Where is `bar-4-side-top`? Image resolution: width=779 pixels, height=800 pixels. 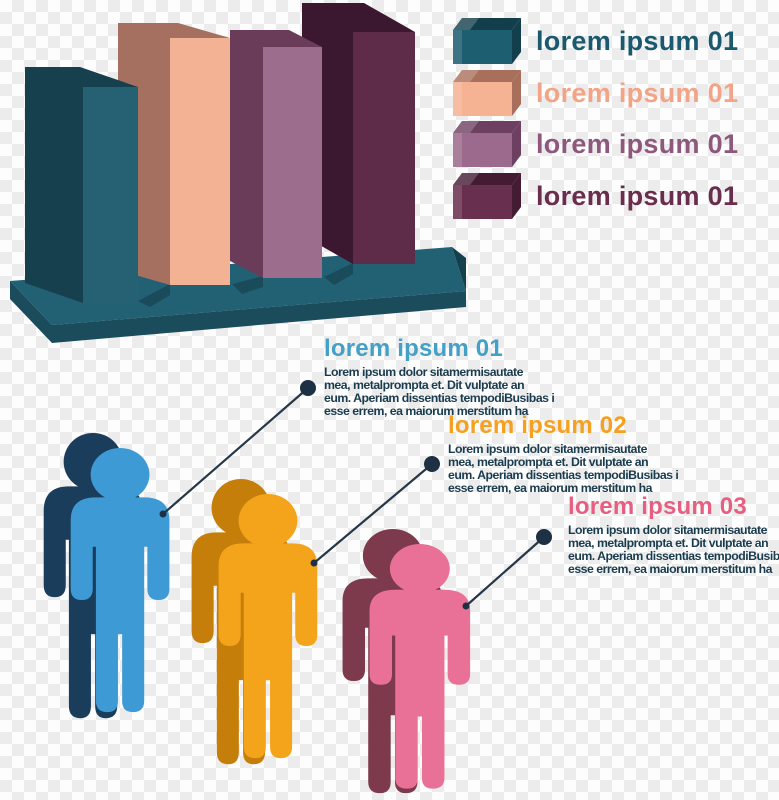 bar-4-side-top is located at coordinates (358, 133).